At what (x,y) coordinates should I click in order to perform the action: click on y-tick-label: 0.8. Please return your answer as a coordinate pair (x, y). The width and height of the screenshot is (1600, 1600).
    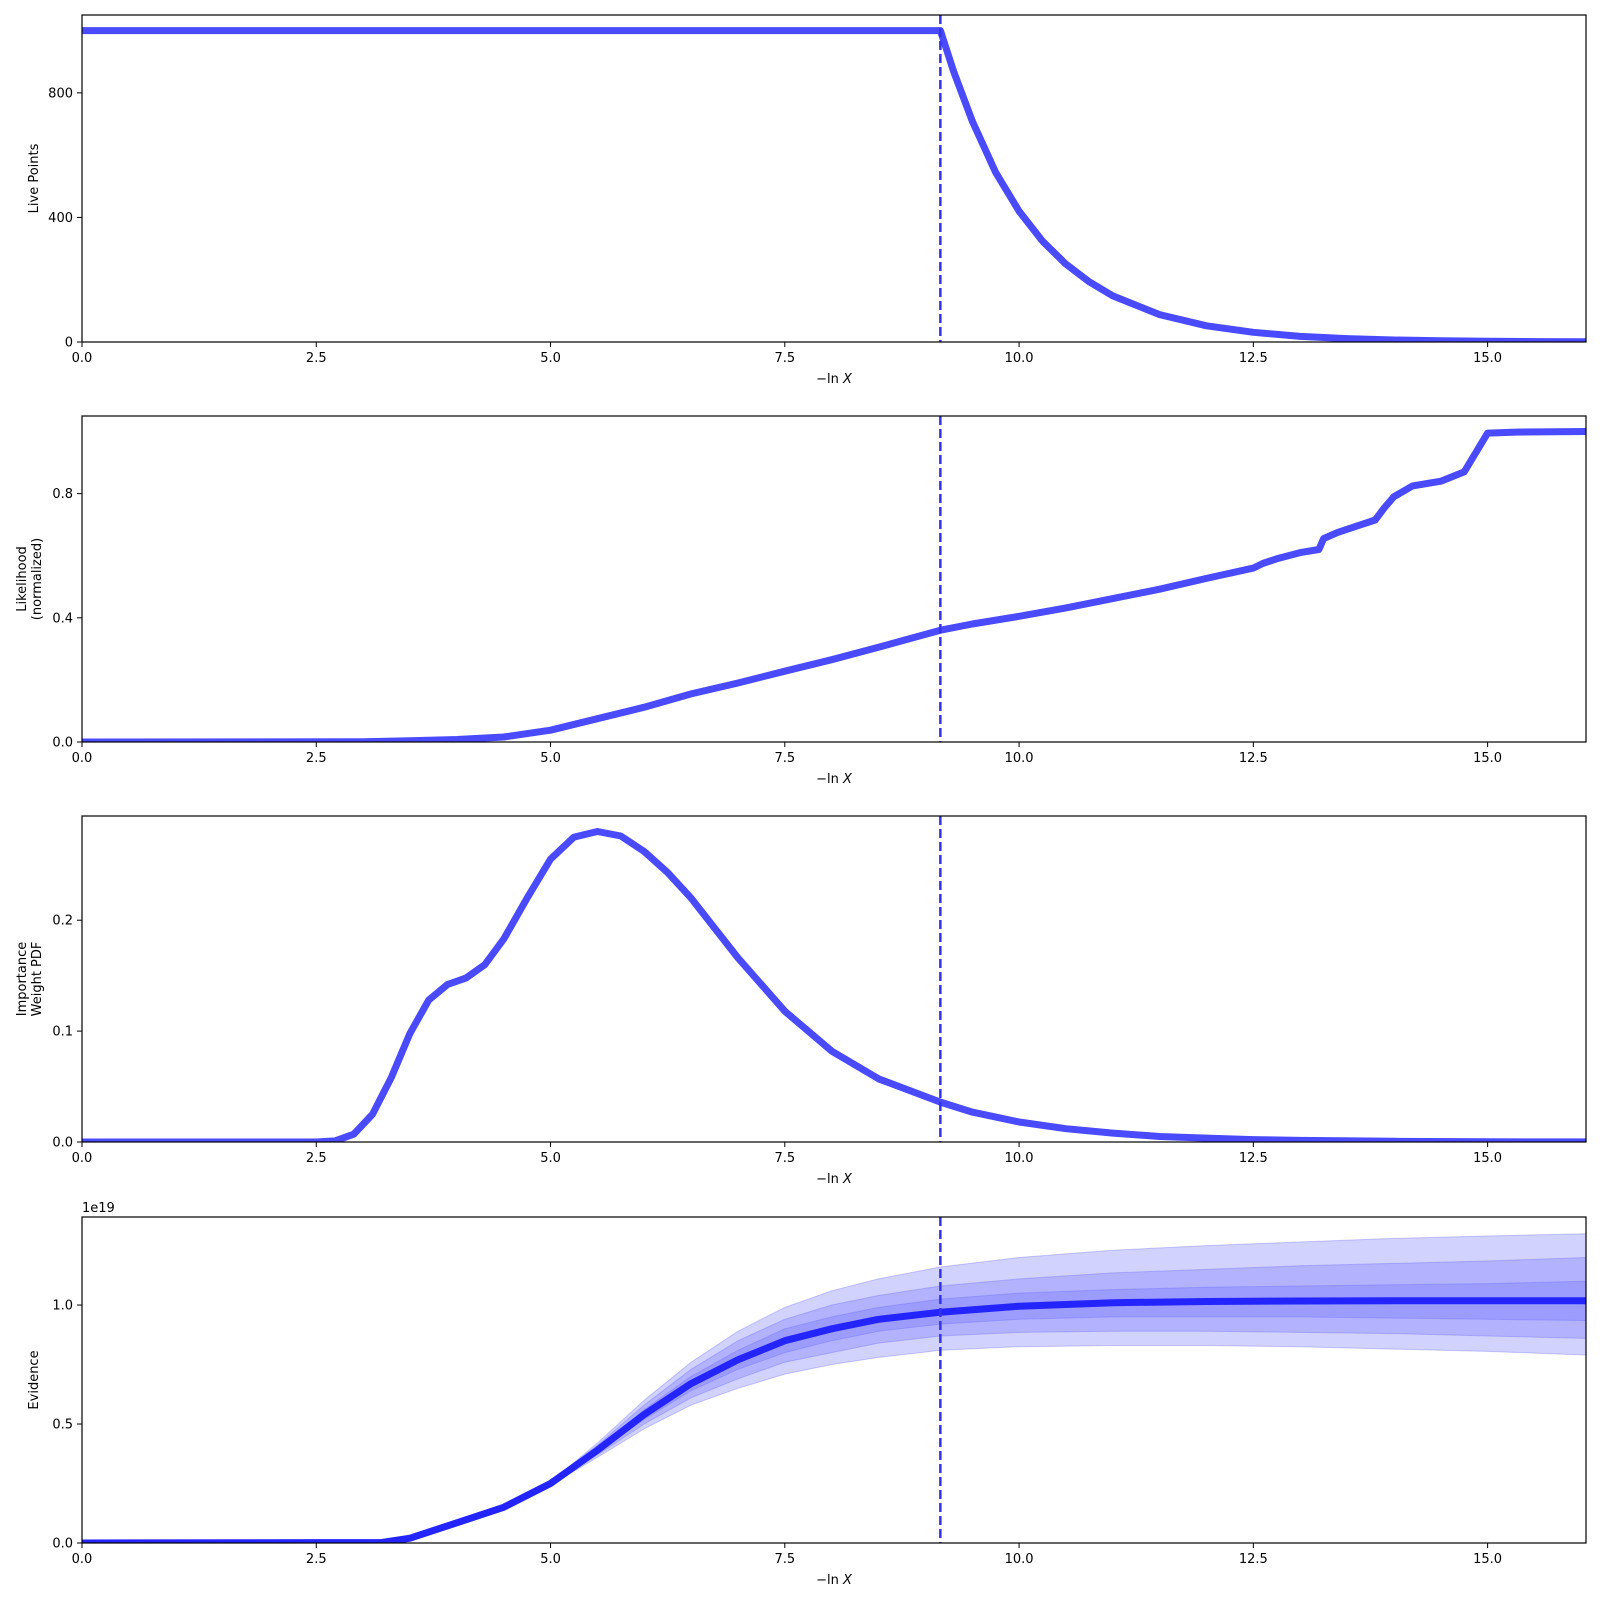
    Looking at the image, I should click on (62, 494).